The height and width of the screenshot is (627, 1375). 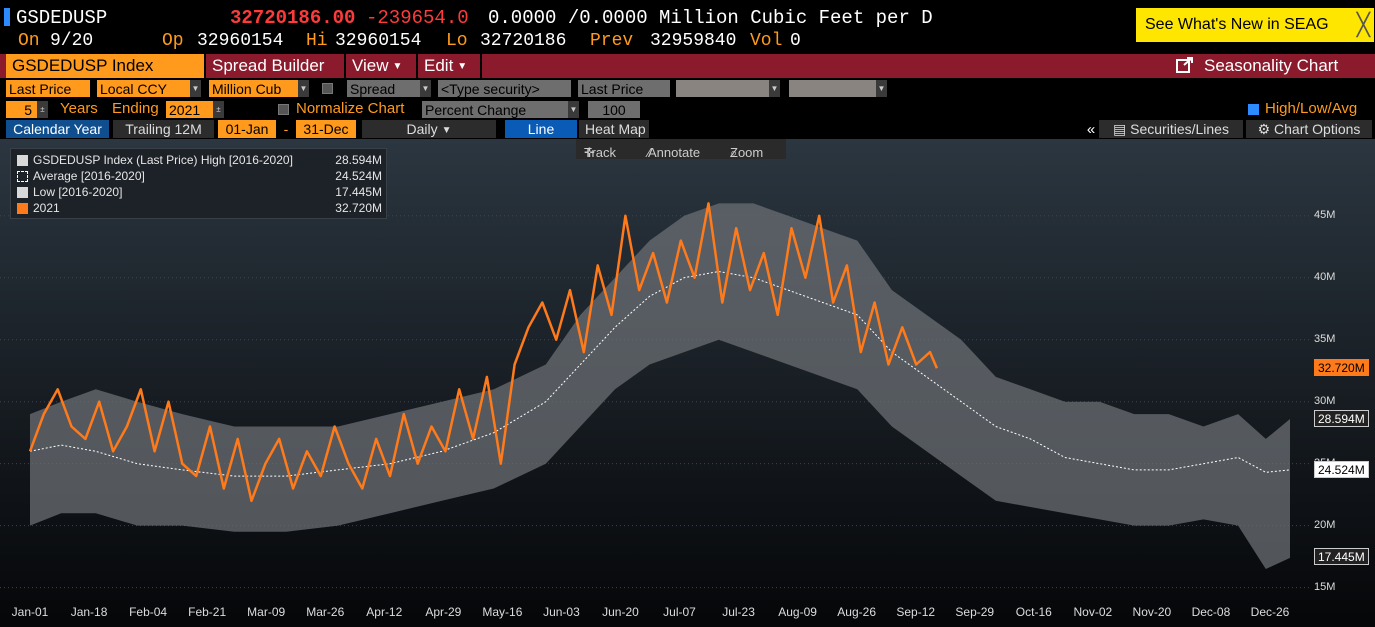 I want to click on seasonality-label: Seasonality Chart, so click(x=1271, y=65).